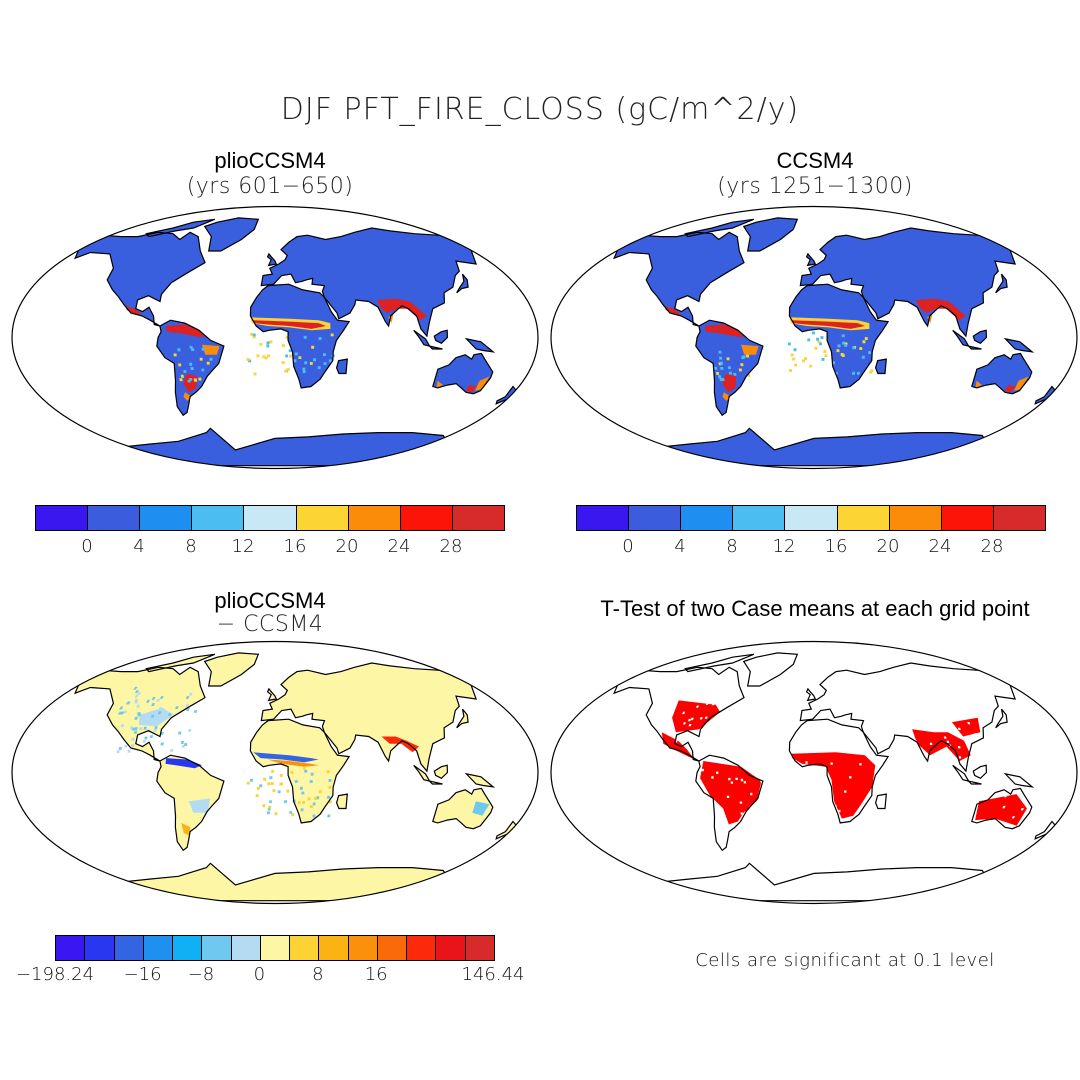 This screenshot has width=1080, height=1080. What do you see at coordinates (400, 744) in the screenshot?
I see `diff-pos-south-asia` at bounding box center [400, 744].